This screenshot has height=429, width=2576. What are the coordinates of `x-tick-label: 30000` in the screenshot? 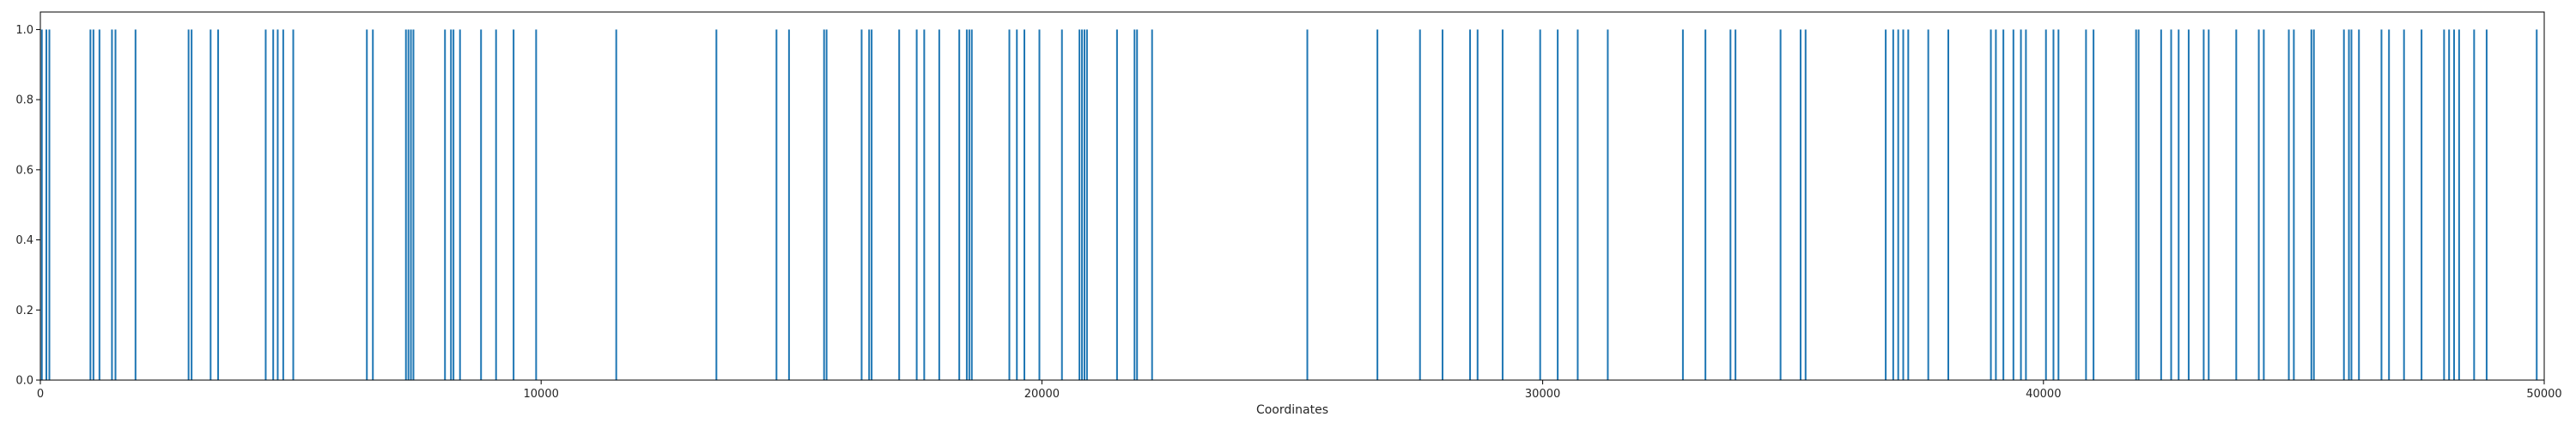 It's located at (1543, 394).